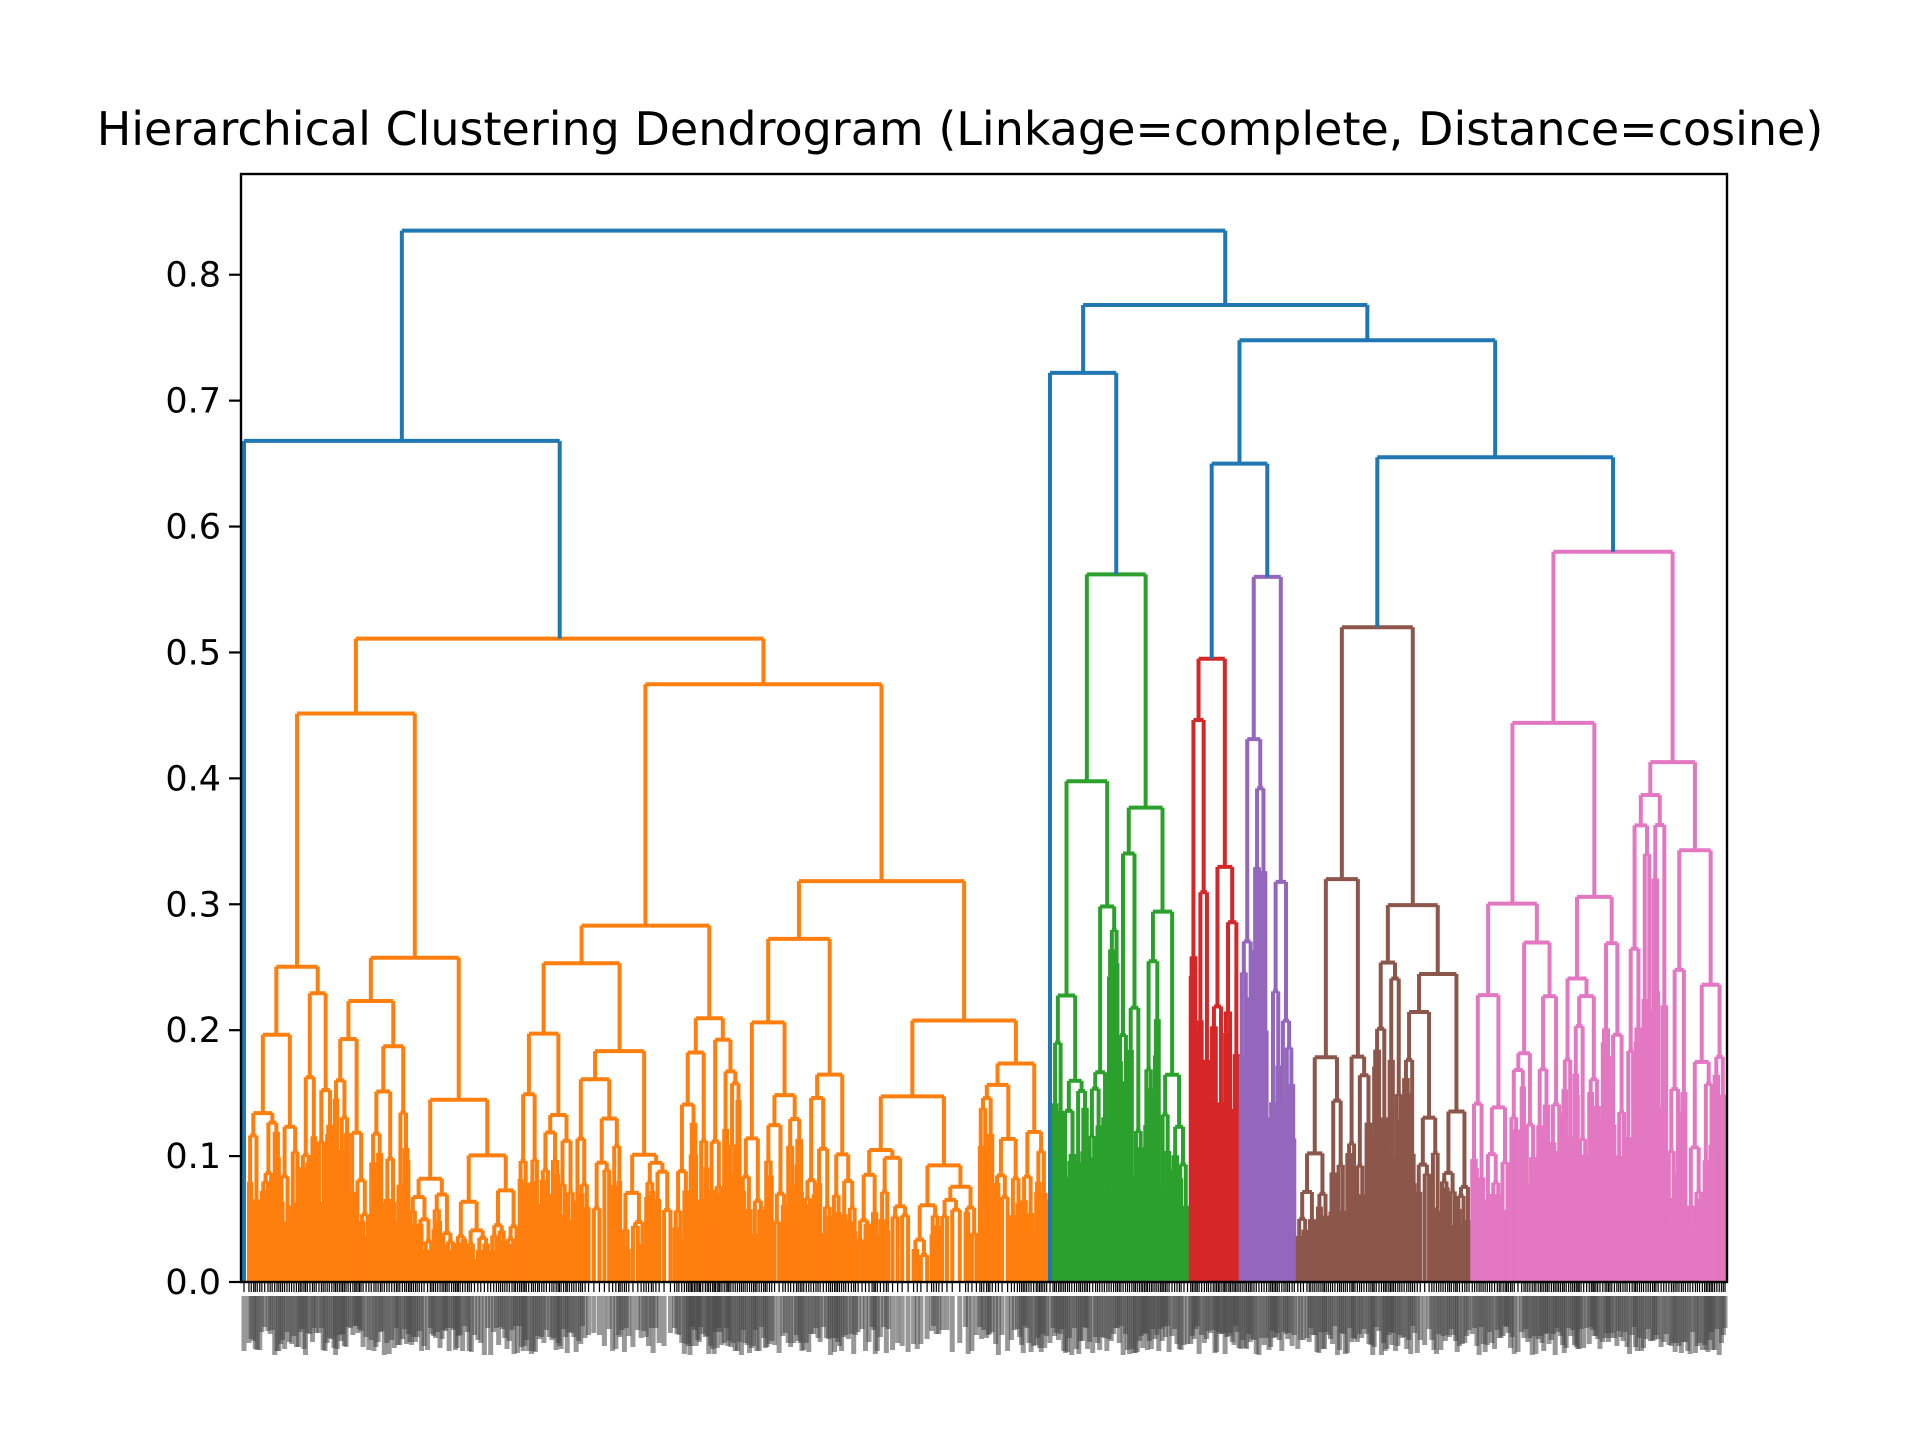 Image resolution: width=1920 pixels, height=1440 pixels. Describe the element at coordinates (193, 653) in the screenshot. I see `y-tick-label-5: 0.5` at that location.